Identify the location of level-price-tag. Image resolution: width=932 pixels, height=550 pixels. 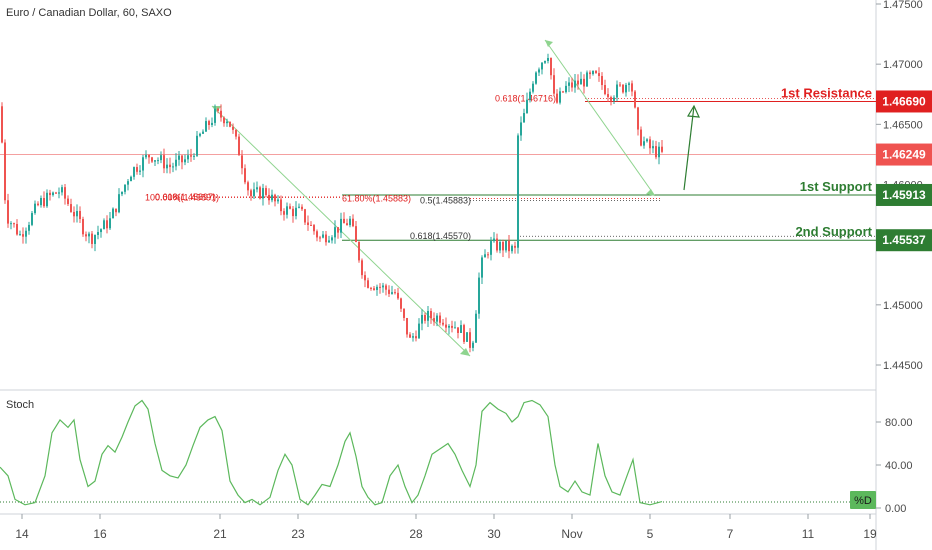
(904, 101).